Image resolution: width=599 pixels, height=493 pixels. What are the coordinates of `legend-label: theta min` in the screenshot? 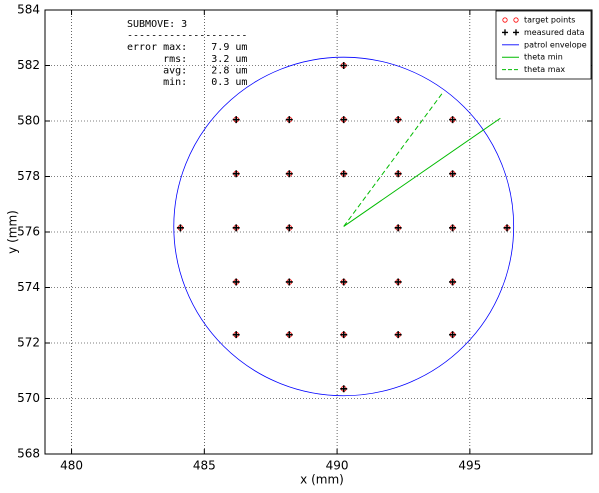 It's located at (543, 57).